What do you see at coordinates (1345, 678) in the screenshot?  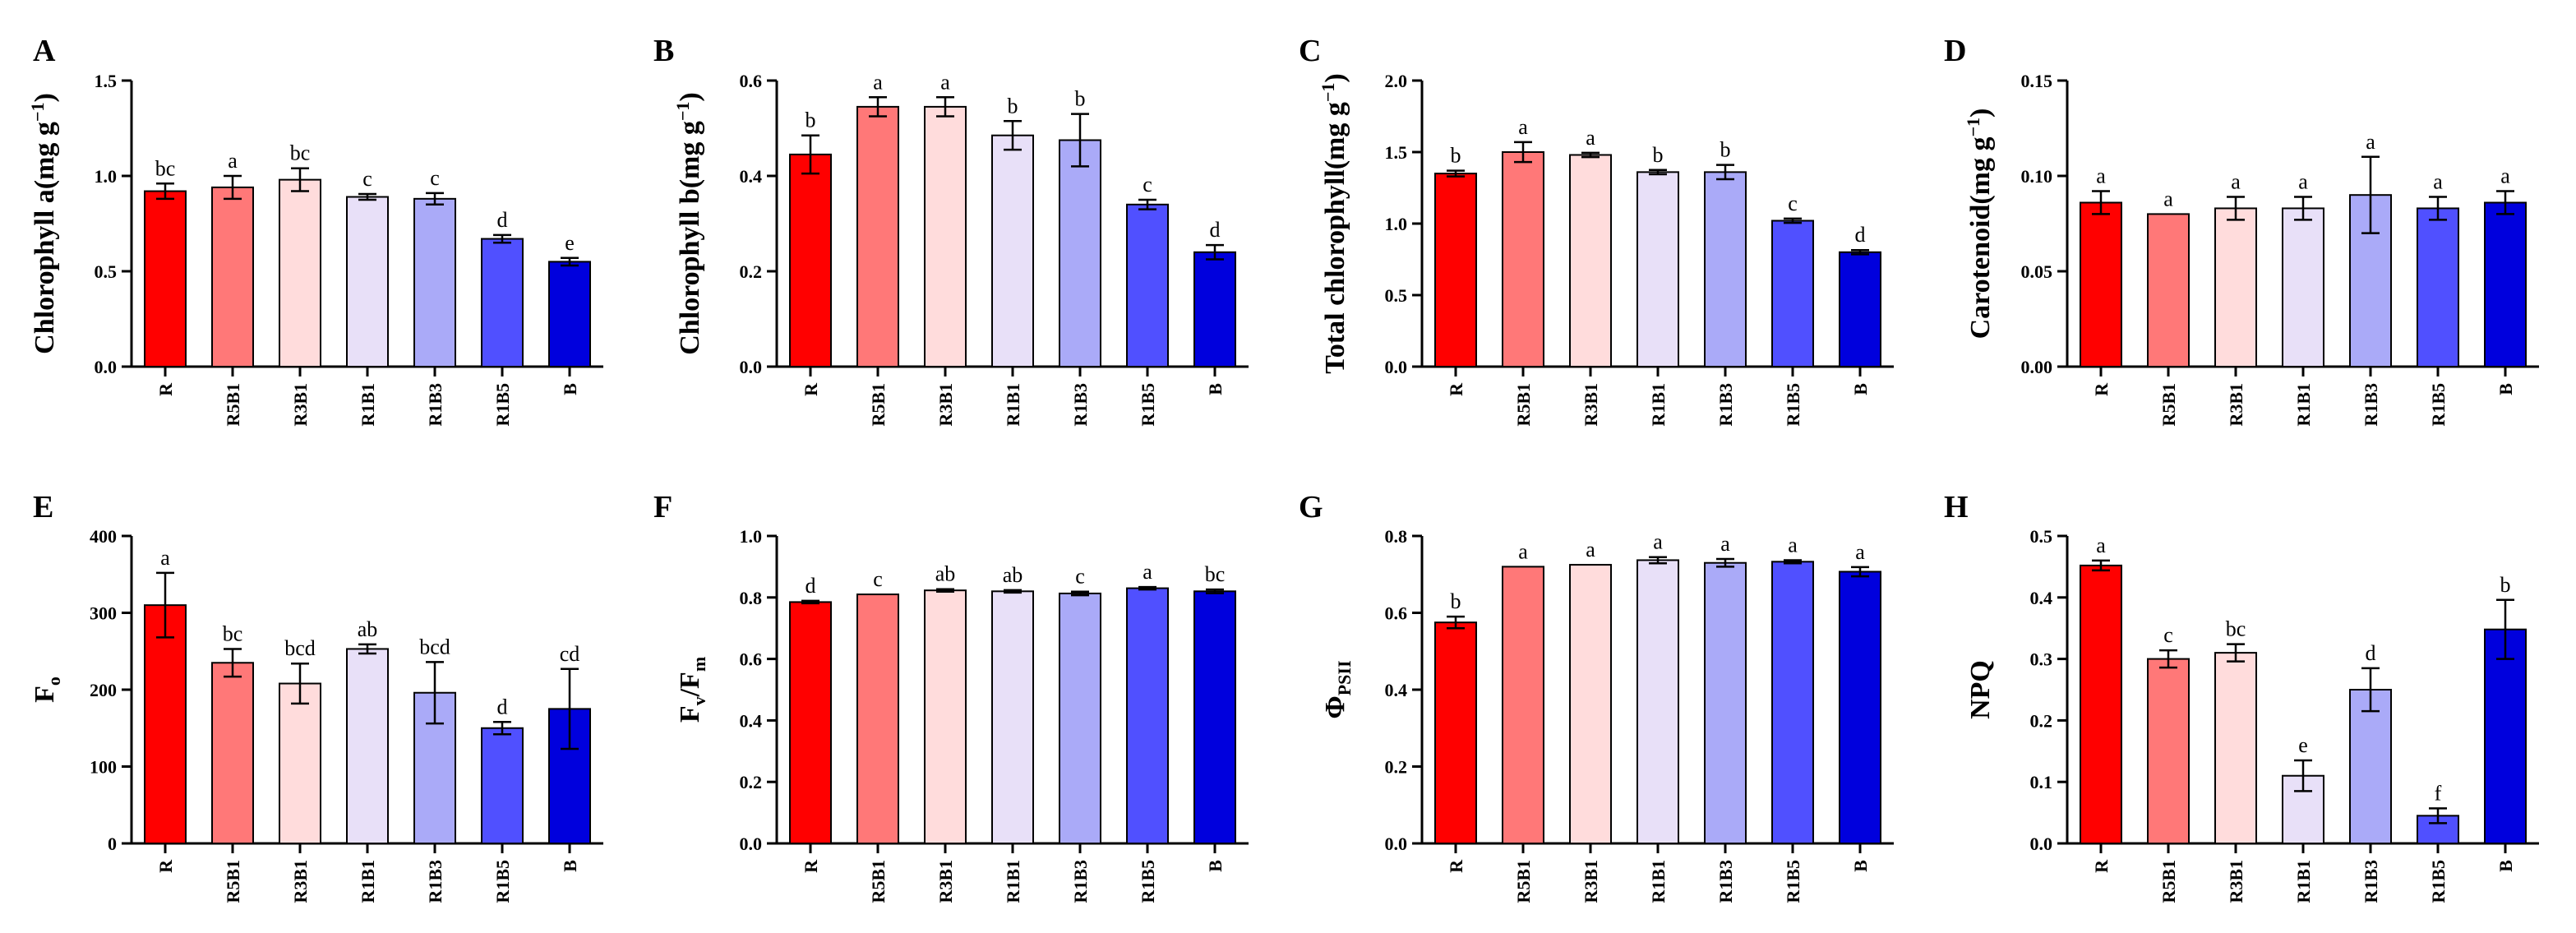 I see `y-axis-title-subscript: PSII` at bounding box center [1345, 678].